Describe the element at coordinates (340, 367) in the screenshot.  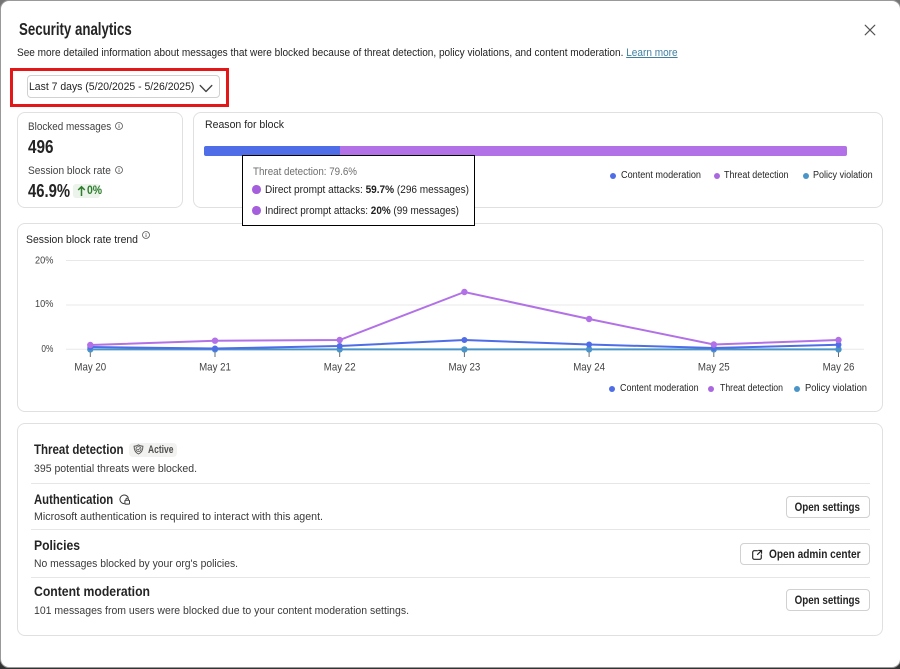
I see `svg-text: May 22` at that location.